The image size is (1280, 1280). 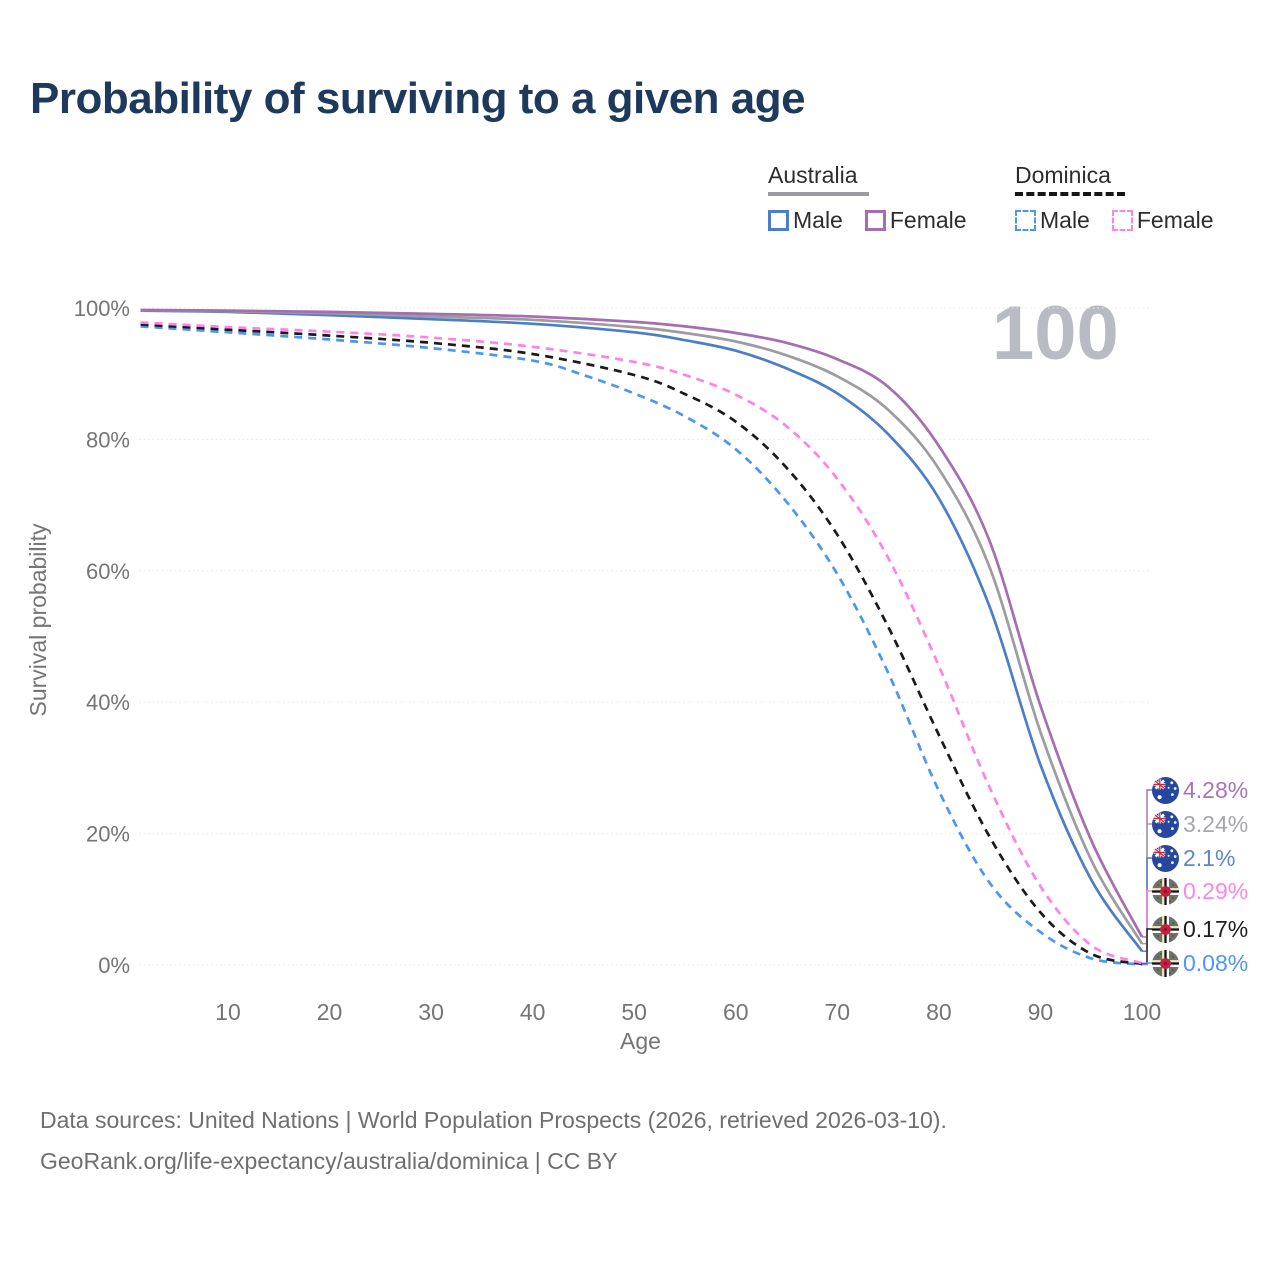 What do you see at coordinates (818, 220) in the screenshot?
I see `legend-australia-male-label: Male` at bounding box center [818, 220].